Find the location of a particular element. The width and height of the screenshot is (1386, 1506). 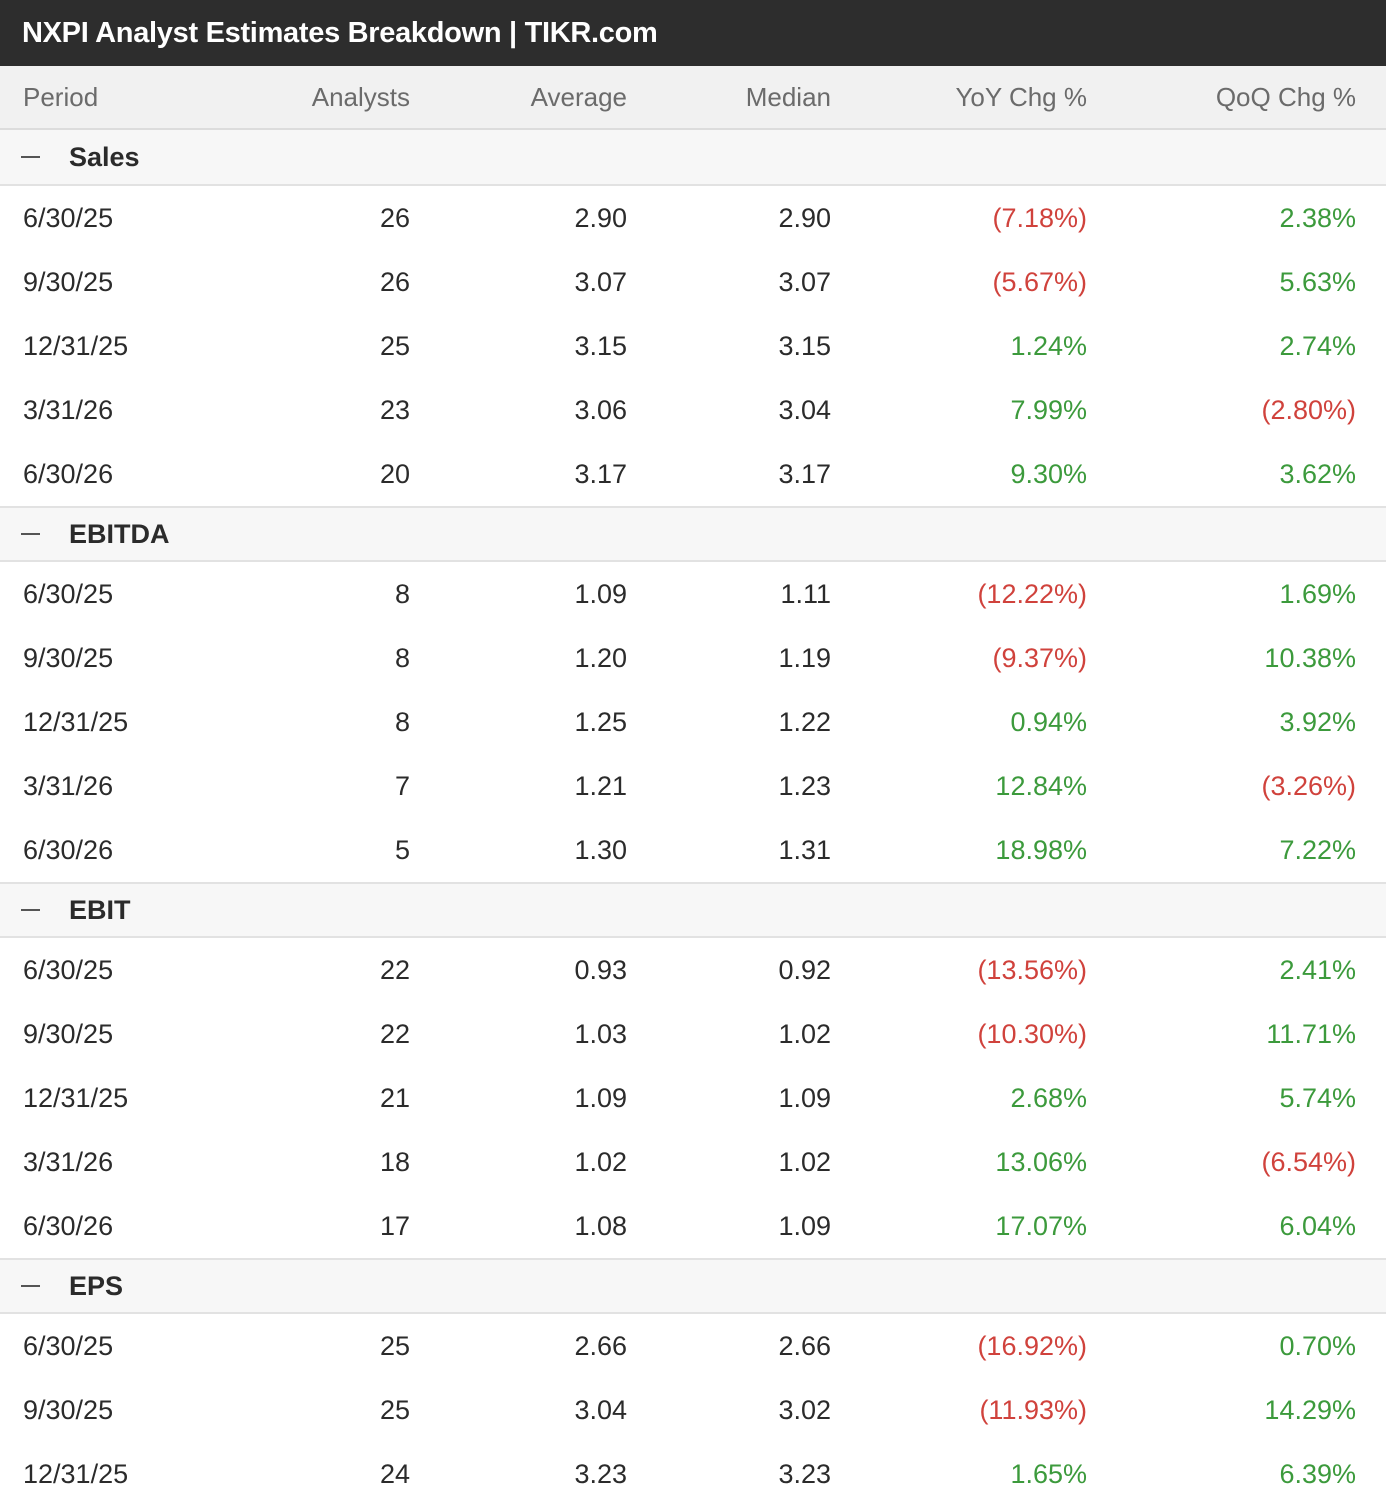

column-header-yoy-chg: YoY Chg % is located at coordinates (1021, 96).